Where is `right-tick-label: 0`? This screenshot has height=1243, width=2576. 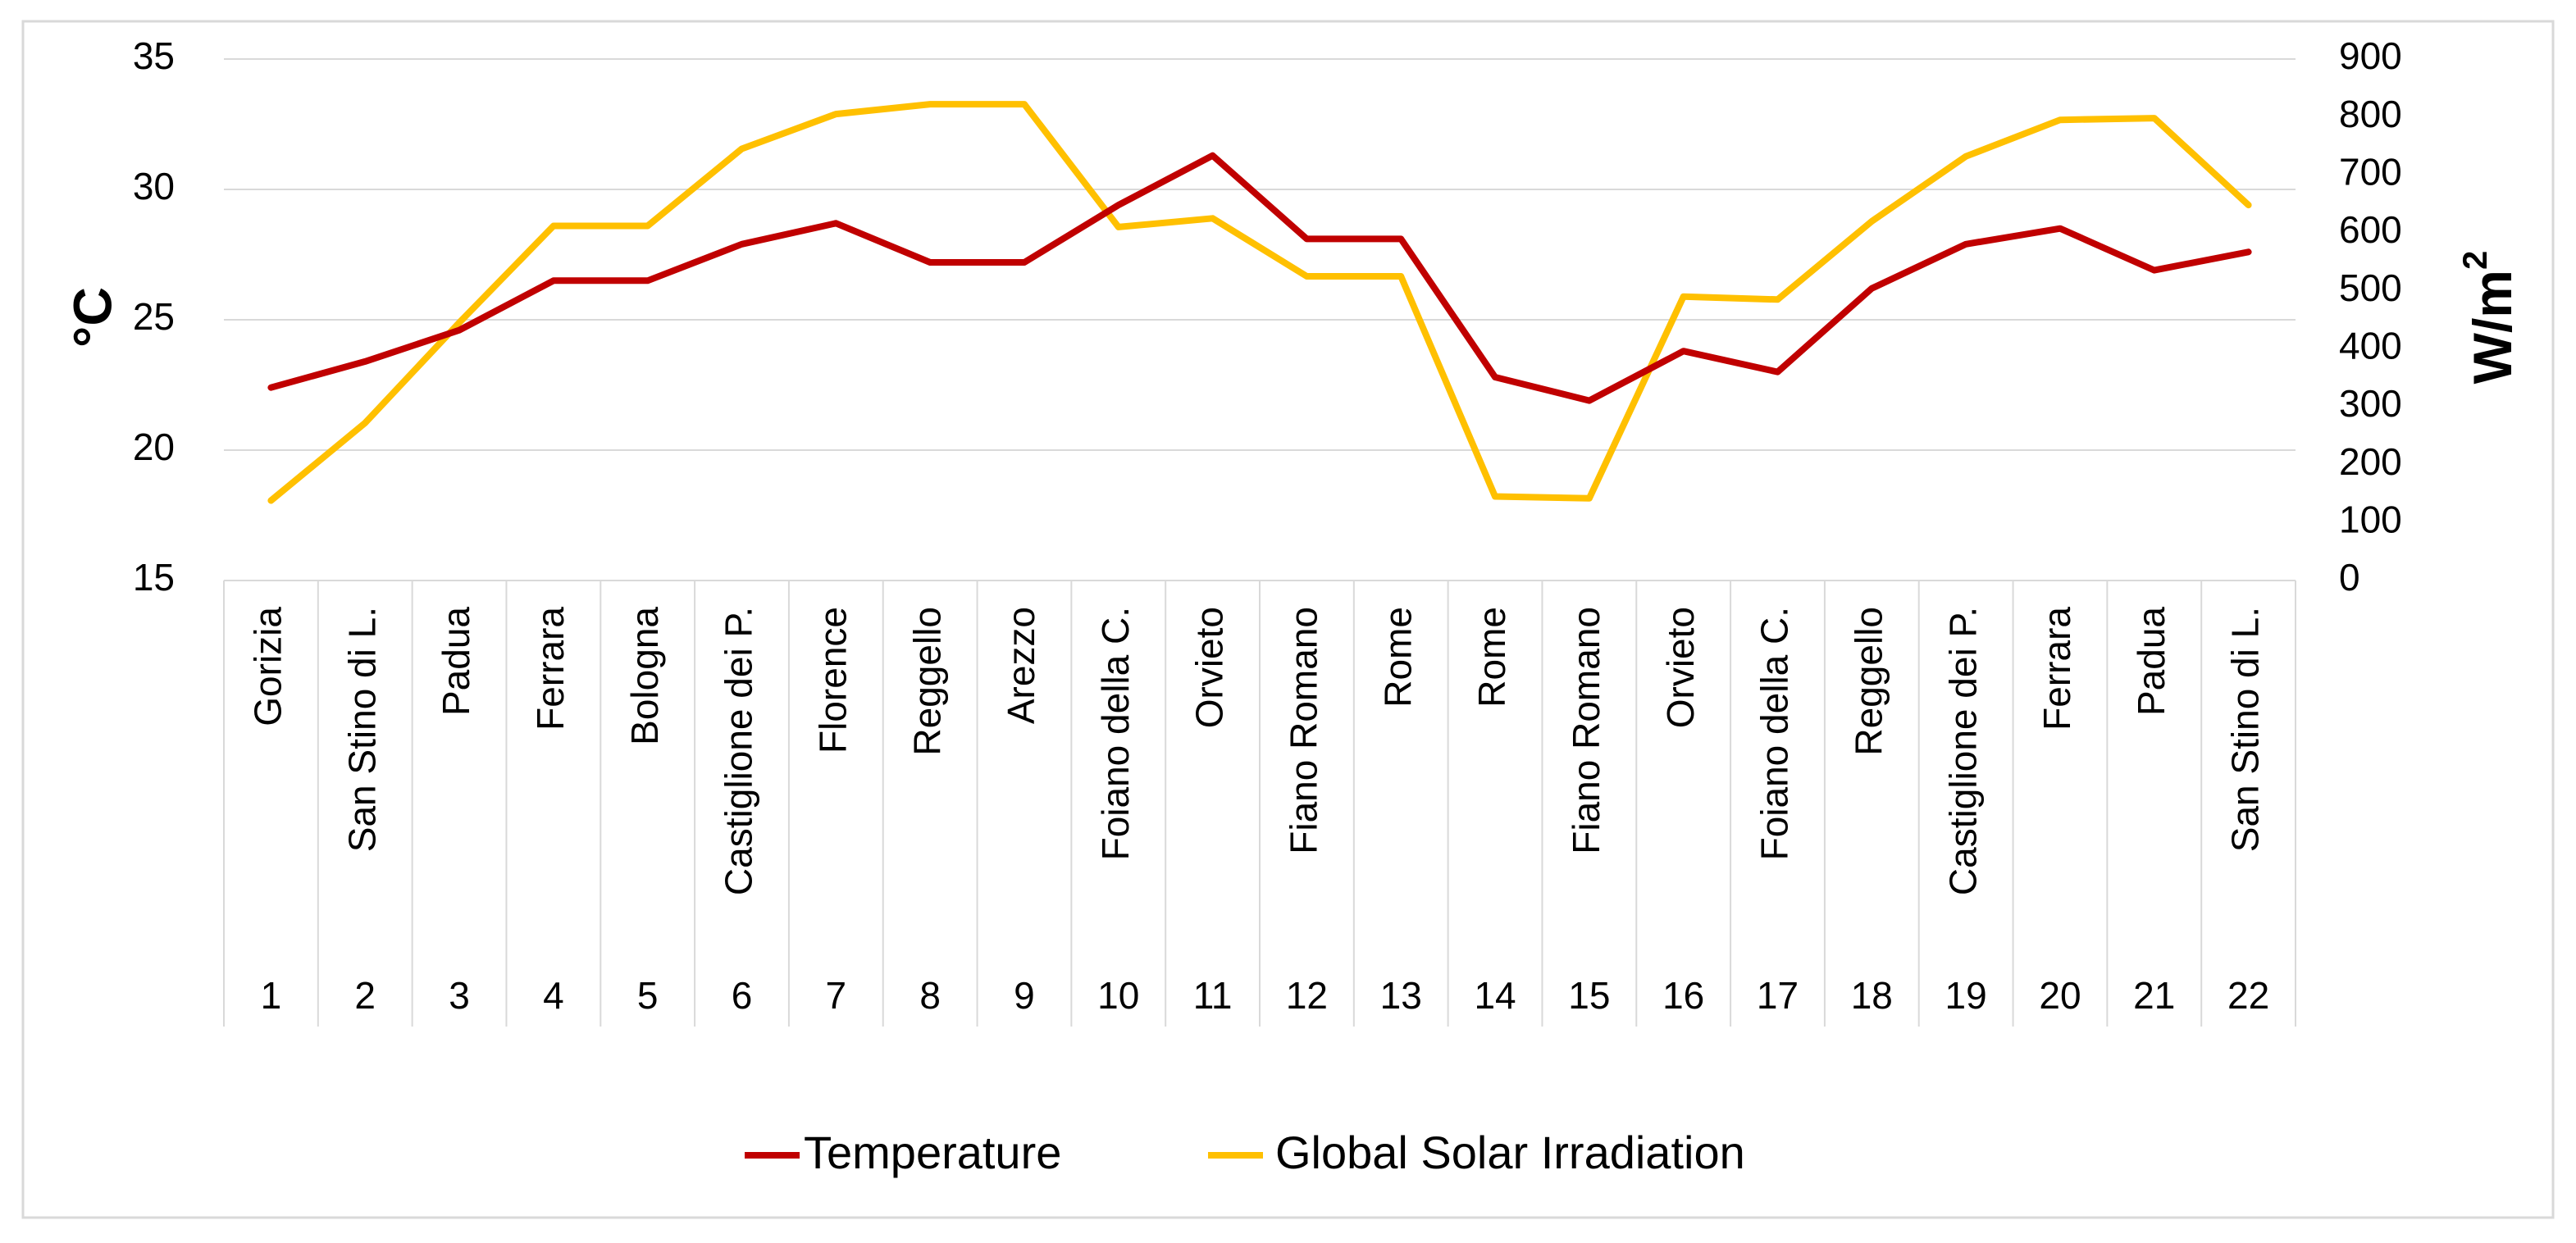
right-tick-label: 0 is located at coordinates (2349, 577).